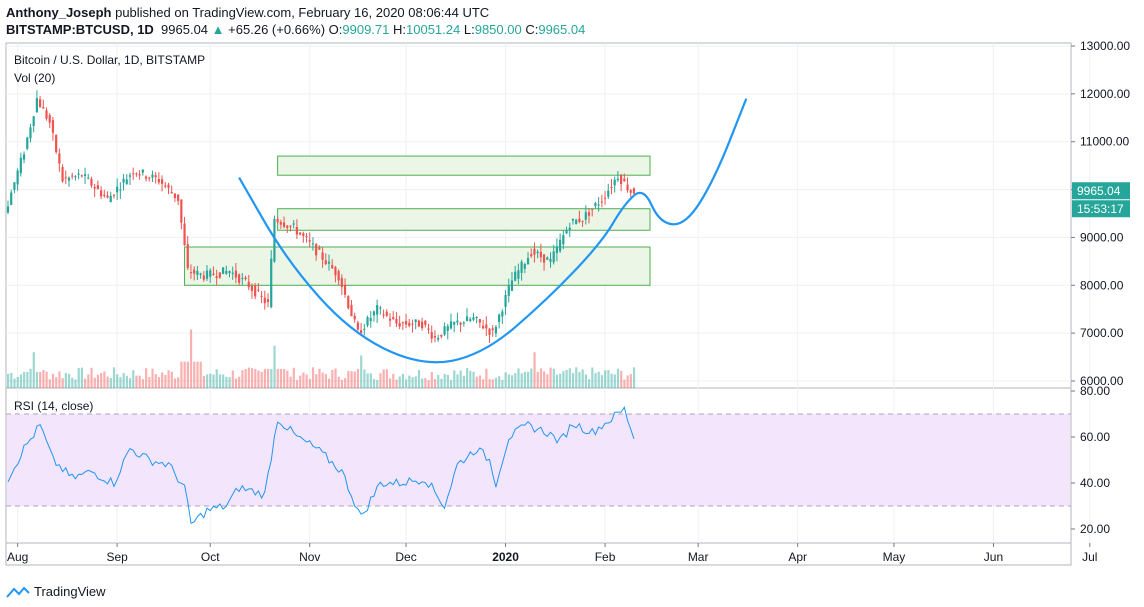  What do you see at coordinates (321, 465) in the screenshot?
I see `rsi-line` at bounding box center [321, 465].